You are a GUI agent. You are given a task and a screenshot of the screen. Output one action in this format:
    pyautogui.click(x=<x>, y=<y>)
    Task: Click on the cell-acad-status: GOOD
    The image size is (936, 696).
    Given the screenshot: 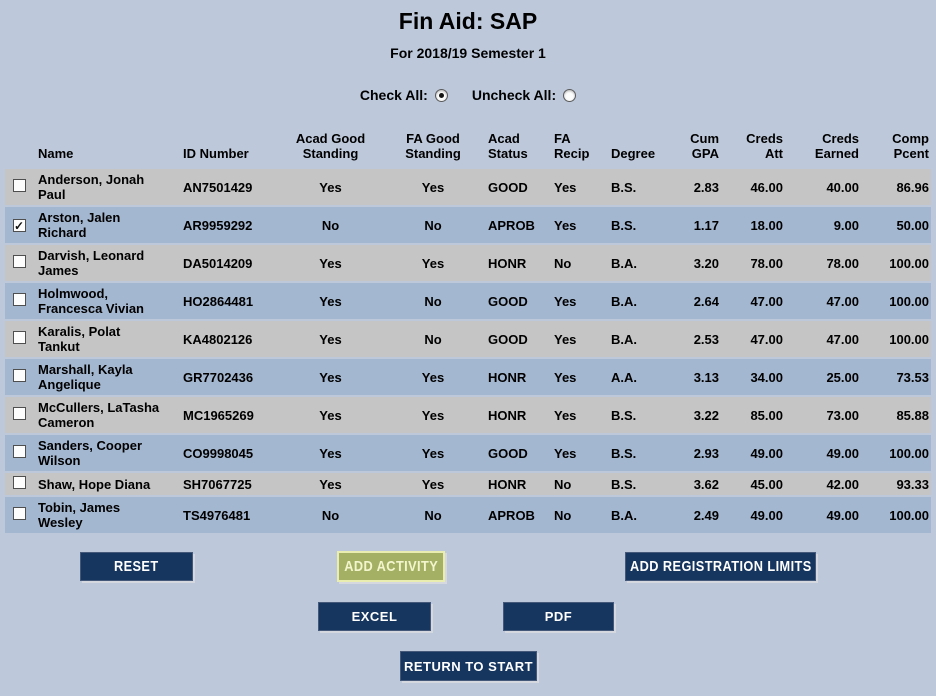 What is the action you would take?
    pyautogui.click(x=508, y=453)
    